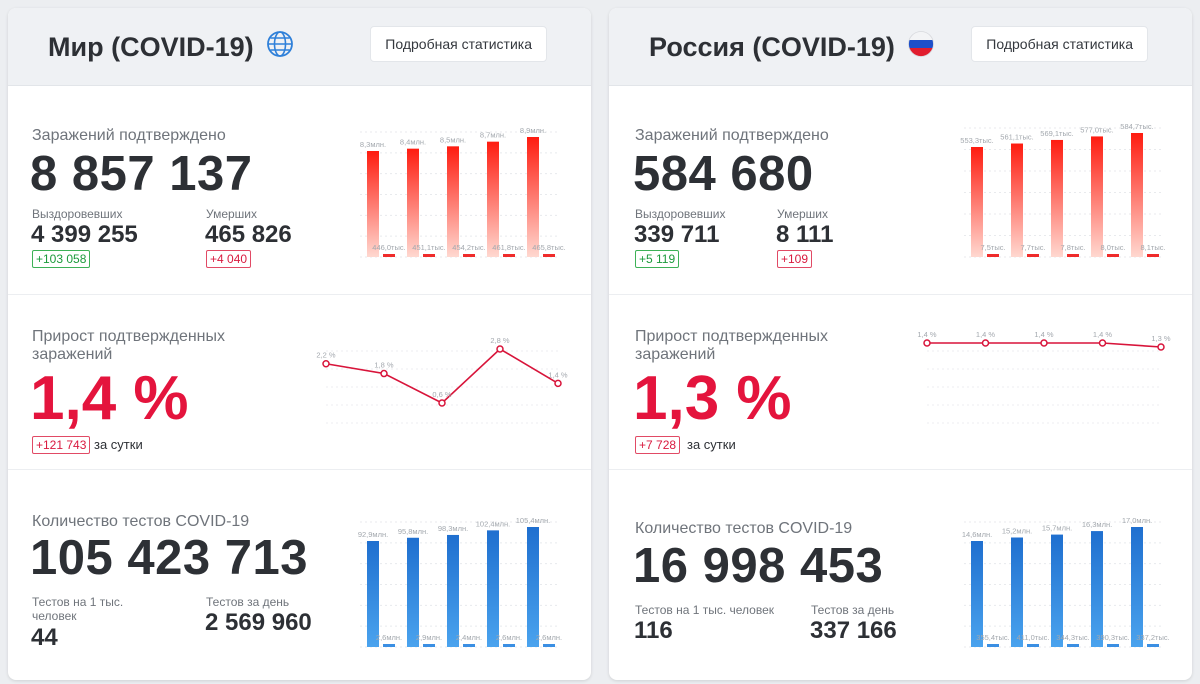  What do you see at coordinates (732, 345) in the screenshot?
I see `russia-growth-label: Прирост подтвержденных заражений` at bounding box center [732, 345].